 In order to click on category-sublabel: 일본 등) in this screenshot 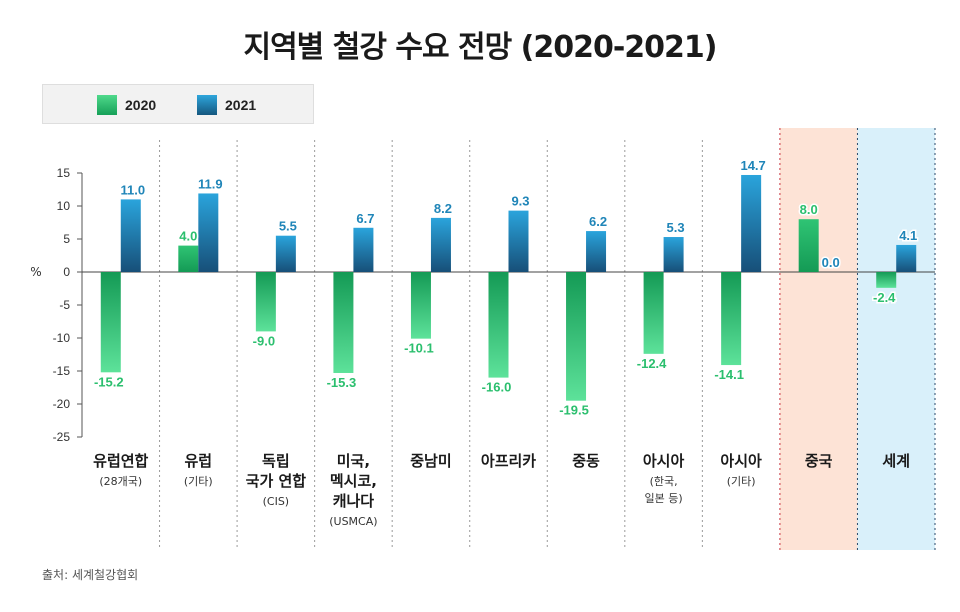, I will do `click(664, 498)`.